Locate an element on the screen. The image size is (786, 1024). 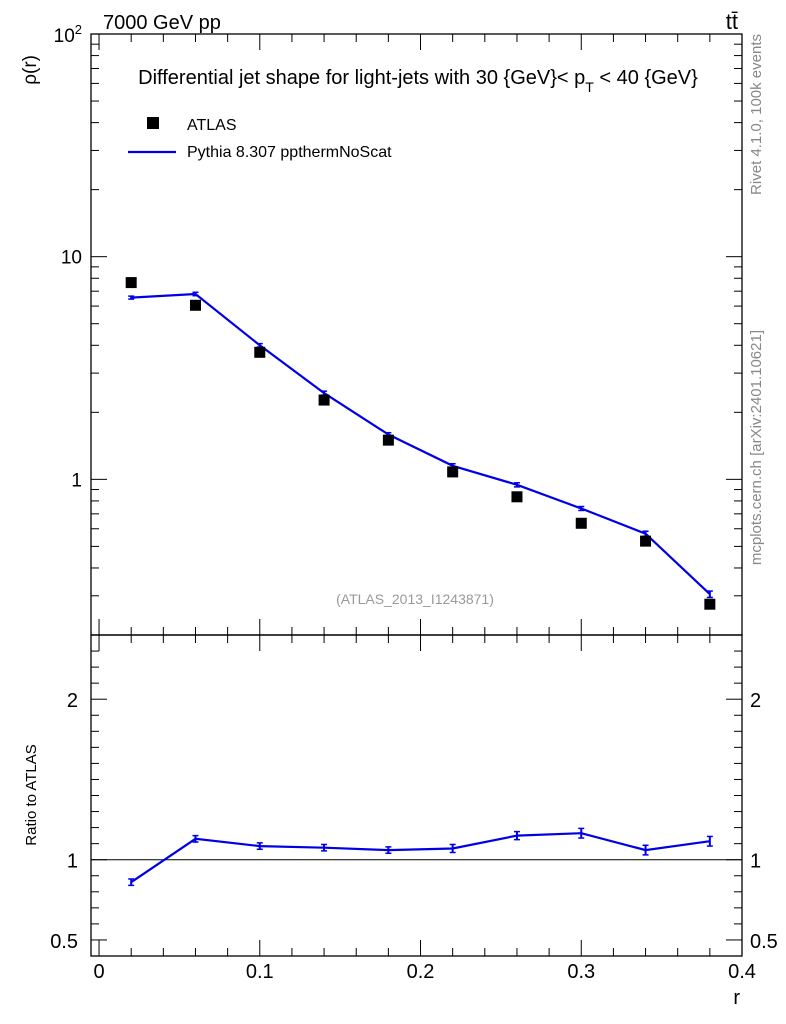
x-tick-label: 0.2 is located at coordinates (421, 972).